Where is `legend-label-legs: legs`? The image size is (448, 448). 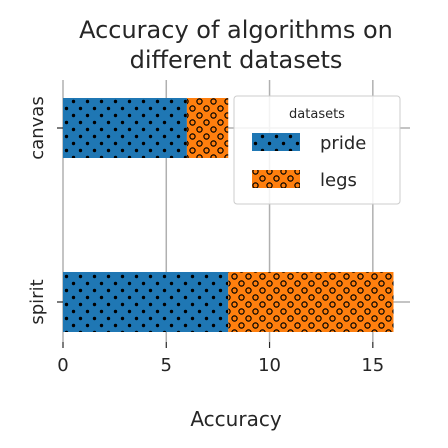
legend-label-legs: legs is located at coordinates (338, 180).